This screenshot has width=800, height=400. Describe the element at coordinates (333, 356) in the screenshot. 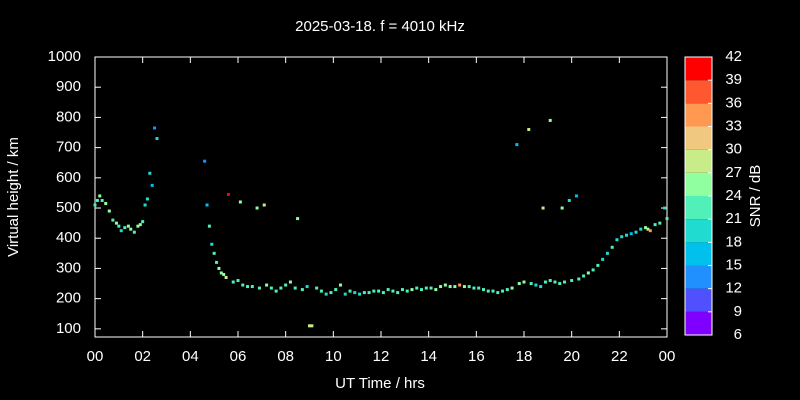

I see `x-tick-label: 10` at that location.